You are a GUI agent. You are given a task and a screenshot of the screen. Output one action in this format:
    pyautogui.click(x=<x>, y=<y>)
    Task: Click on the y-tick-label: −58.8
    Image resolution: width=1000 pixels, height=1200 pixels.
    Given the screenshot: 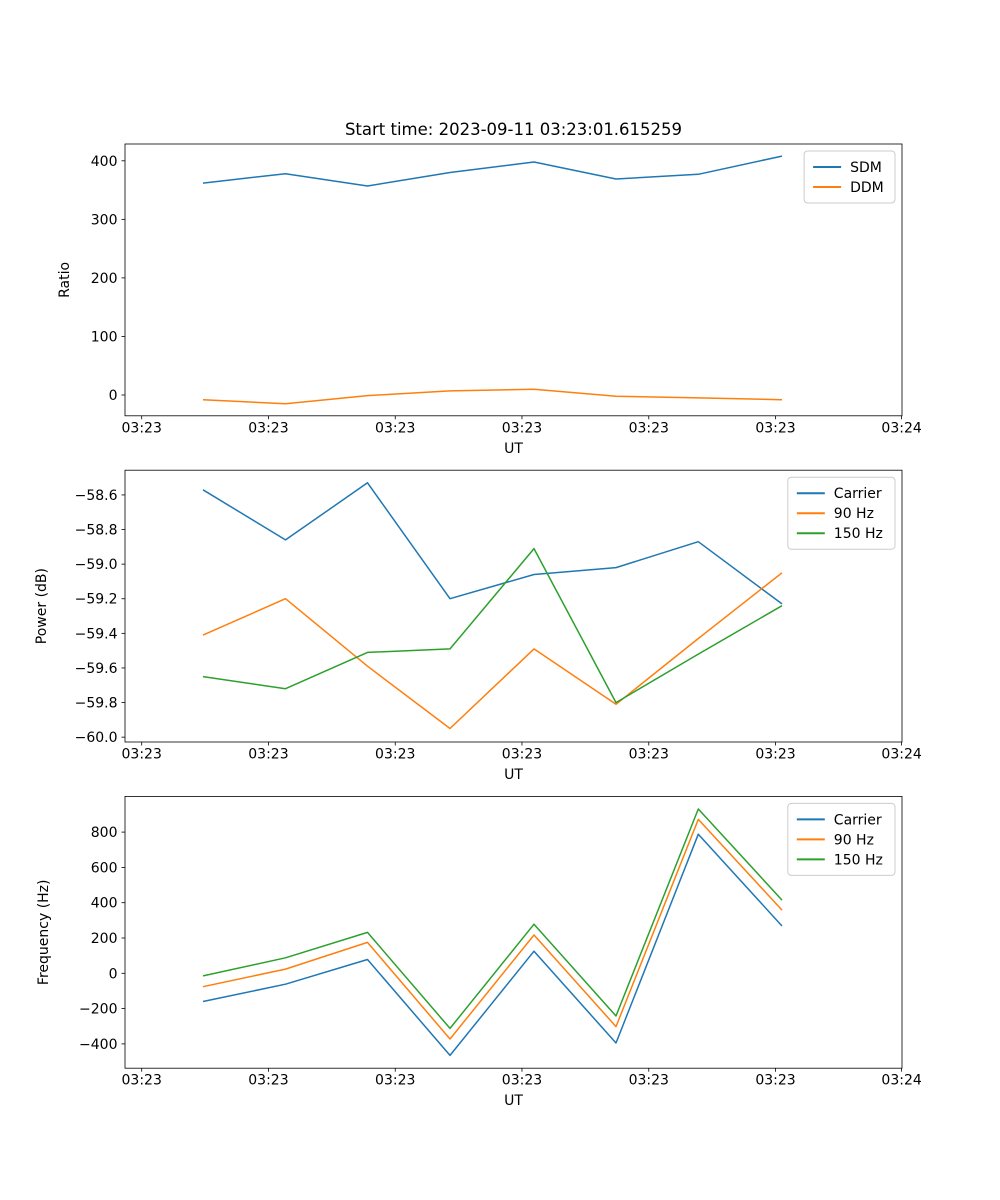 What is the action you would take?
    pyautogui.click(x=96, y=531)
    